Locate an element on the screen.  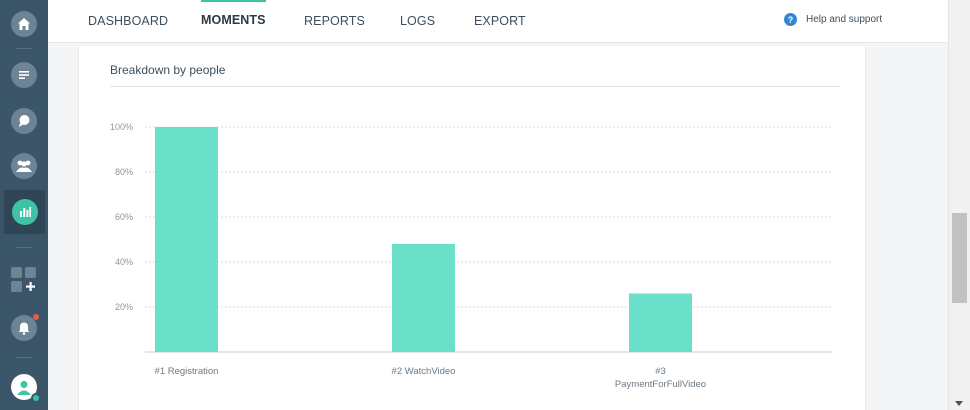
sidebar-item-user is located at coordinates (24, 387).